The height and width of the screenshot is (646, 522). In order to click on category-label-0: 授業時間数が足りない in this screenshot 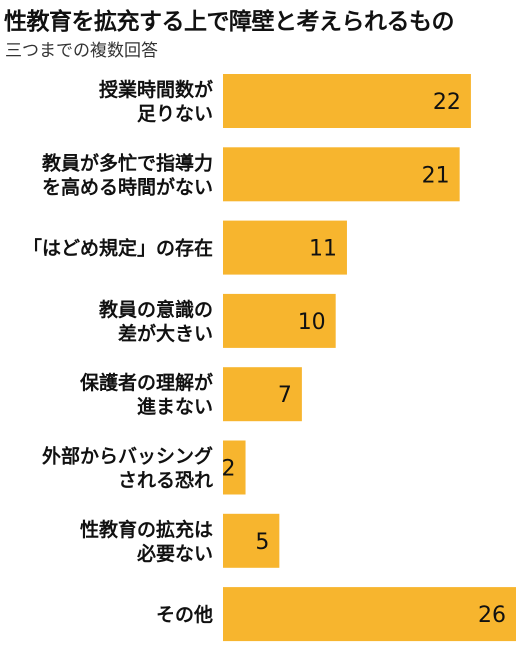, I will do `click(156, 101)`.